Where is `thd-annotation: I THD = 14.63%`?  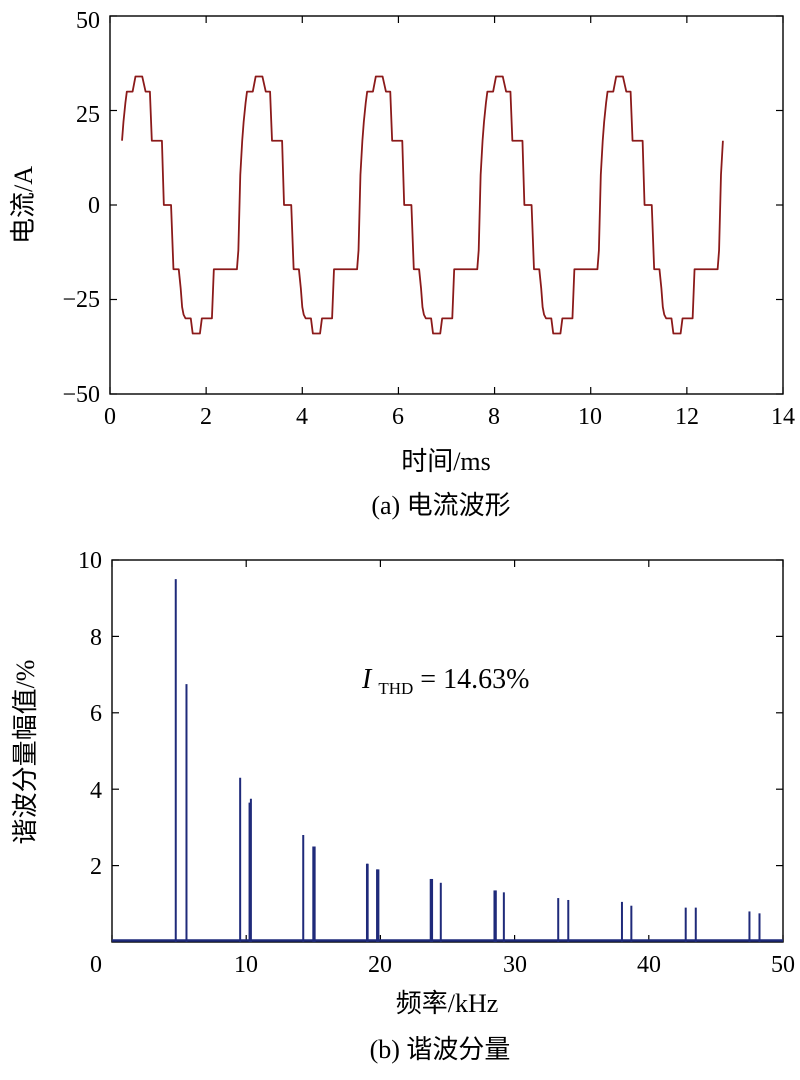 thd-annotation: I THD = 14.63% is located at coordinates (445, 682).